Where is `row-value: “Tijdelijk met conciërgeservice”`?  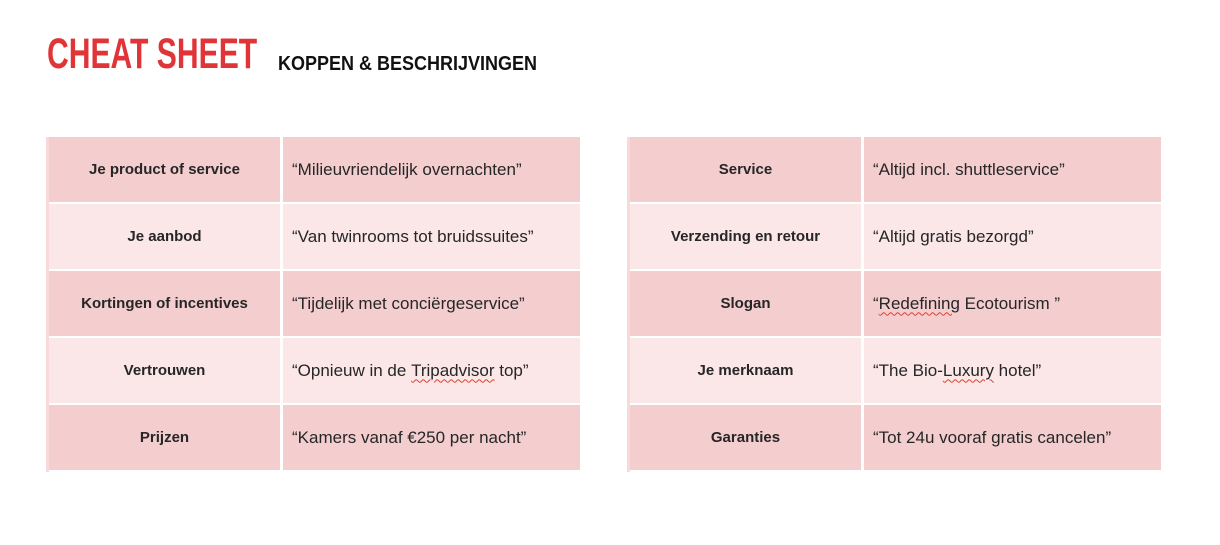
row-value: “Tijdelijk met conciërgeservice” is located at coordinates (431, 303).